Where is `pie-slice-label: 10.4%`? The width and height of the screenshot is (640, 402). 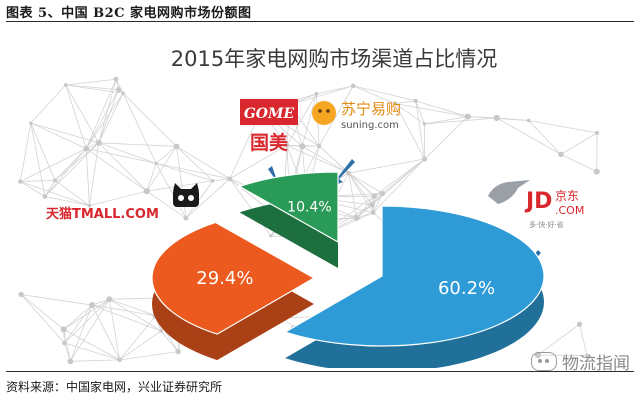 pie-slice-label: 10.4% is located at coordinates (309, 208).